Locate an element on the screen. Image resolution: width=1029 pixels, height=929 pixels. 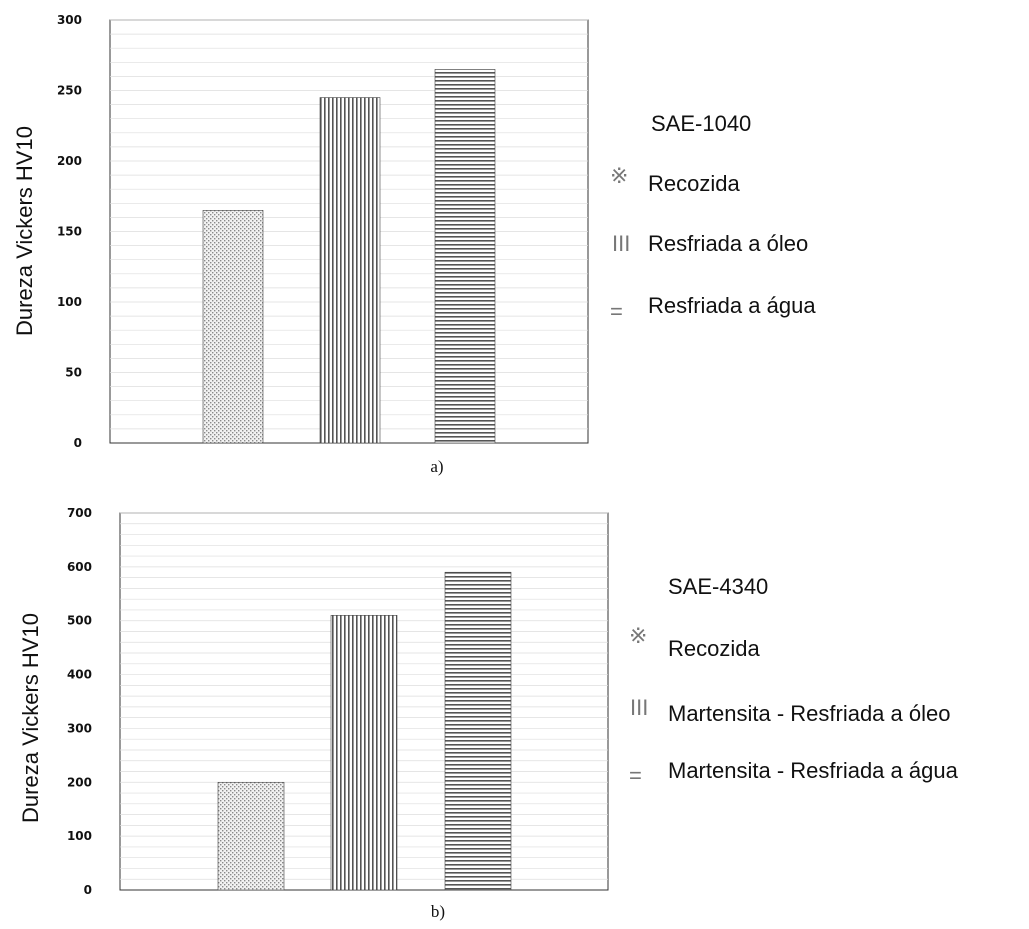
chart-b-legend-item-recozida: Recozida is located at coordinates (714, 648).